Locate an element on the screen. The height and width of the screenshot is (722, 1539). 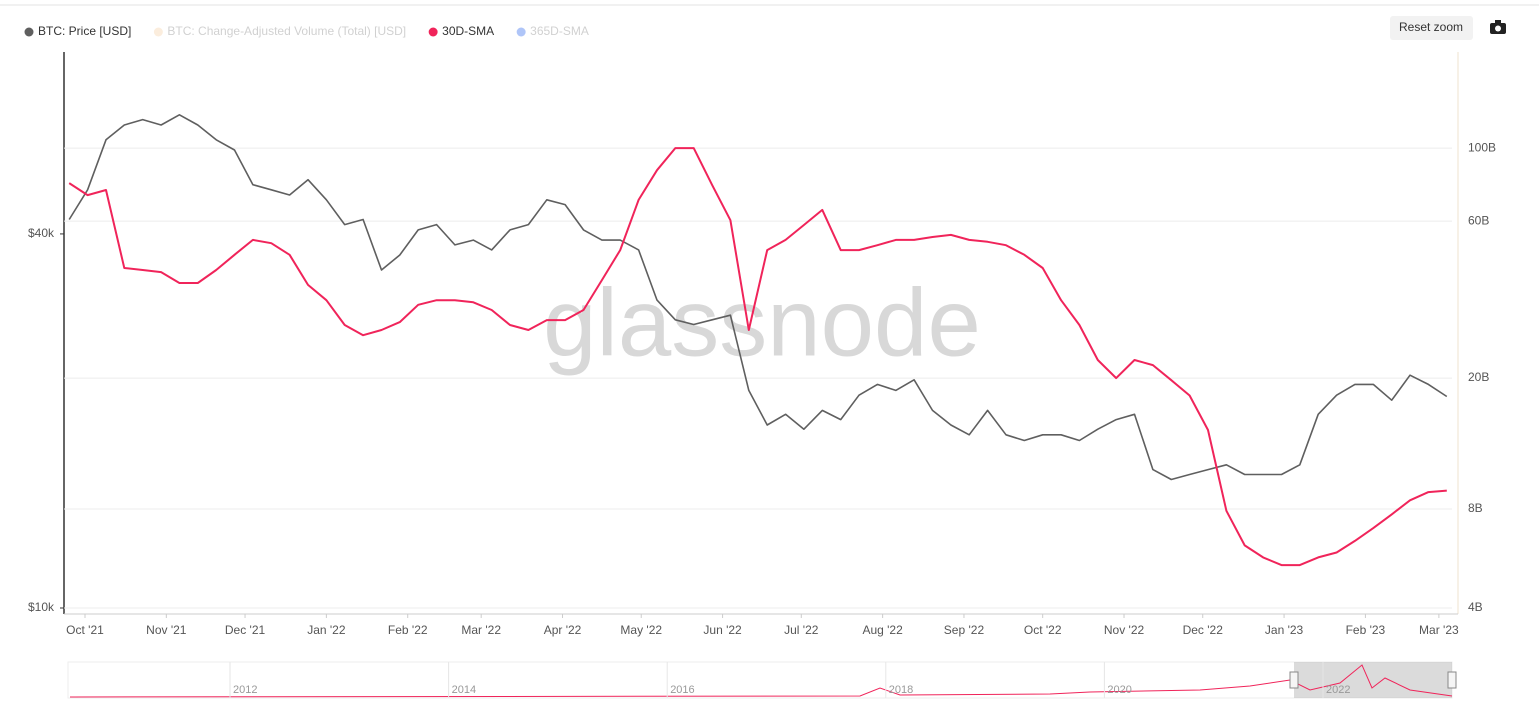
x-tick-label: Jan '23 is located at coordinates (1284, 630).